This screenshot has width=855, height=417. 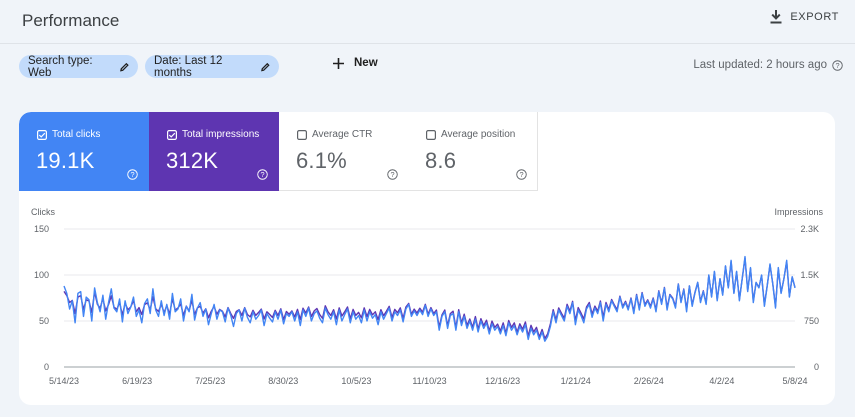 What do you see at coordinates (60, 66) in the screenshot?
I see `search-type-label: Search type: Web` at bounding box center [60, 66].